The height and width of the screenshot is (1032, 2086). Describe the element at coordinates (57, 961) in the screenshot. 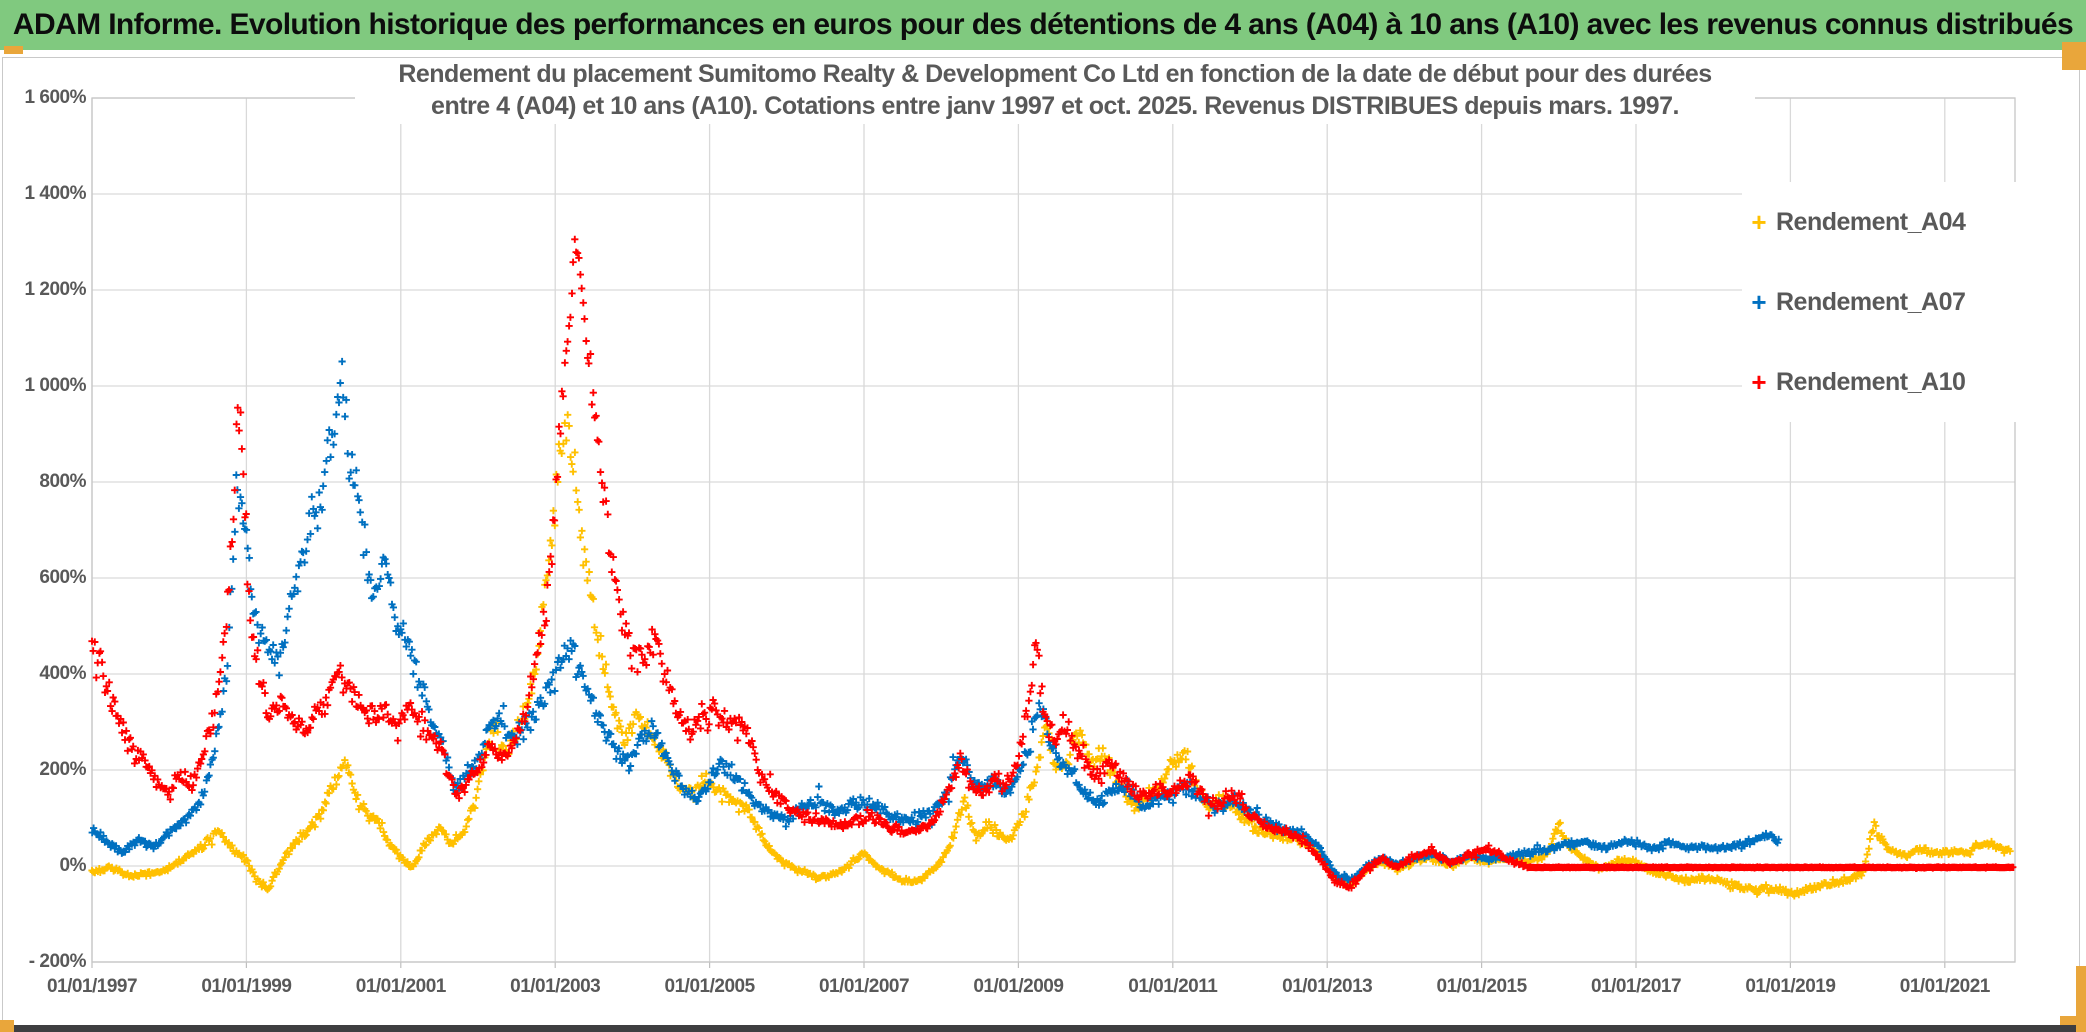

I see `y-axis-label: - 200%` at that location.